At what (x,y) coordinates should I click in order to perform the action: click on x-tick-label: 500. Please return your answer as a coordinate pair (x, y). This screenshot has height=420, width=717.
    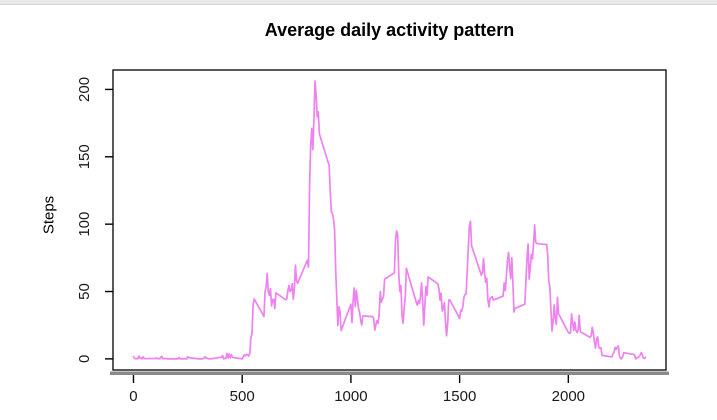
    Looking at the image, I should click on (242, 396).